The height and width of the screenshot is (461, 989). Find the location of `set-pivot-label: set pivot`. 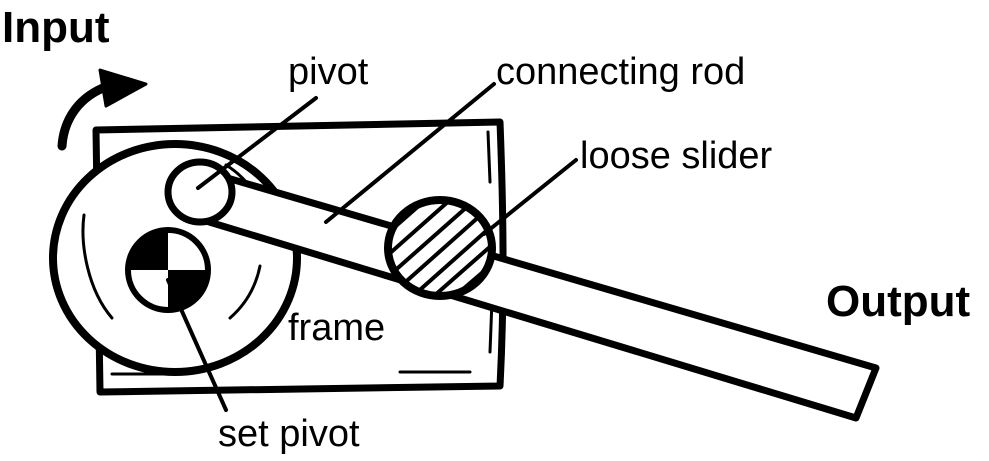

set-pivot-label: set pivot is located at coordinates (289, 434).